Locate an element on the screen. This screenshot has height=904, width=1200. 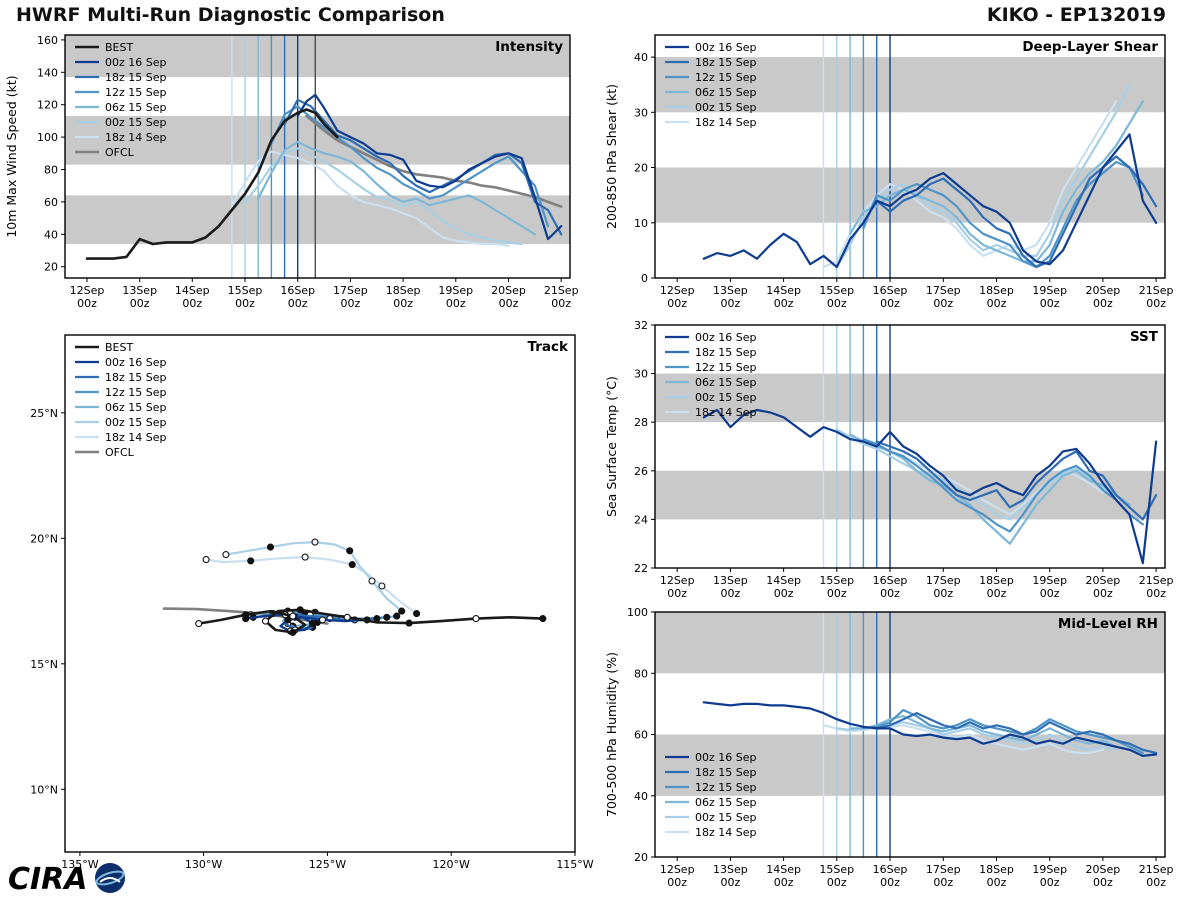
cira-logo: CIRA is located at coordinates (76, 880).